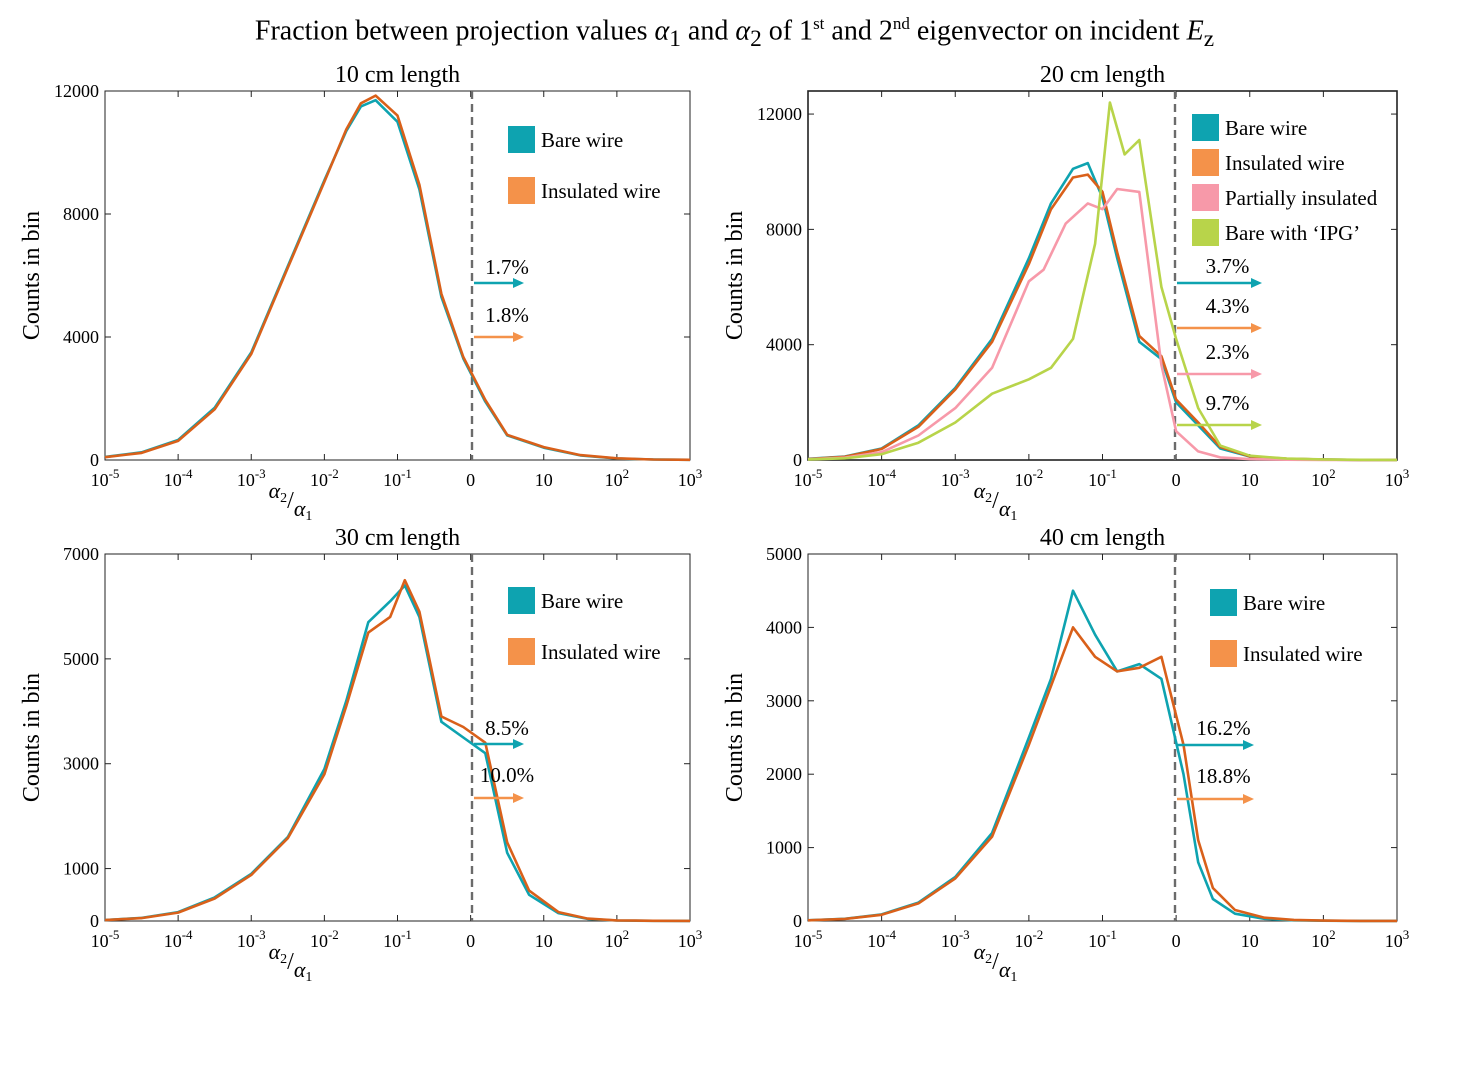  What do you see at coordinates (1223, 776) in the screenshot?
I see `percent-annotation: 18.8%` at bounding box center [1223, 776].